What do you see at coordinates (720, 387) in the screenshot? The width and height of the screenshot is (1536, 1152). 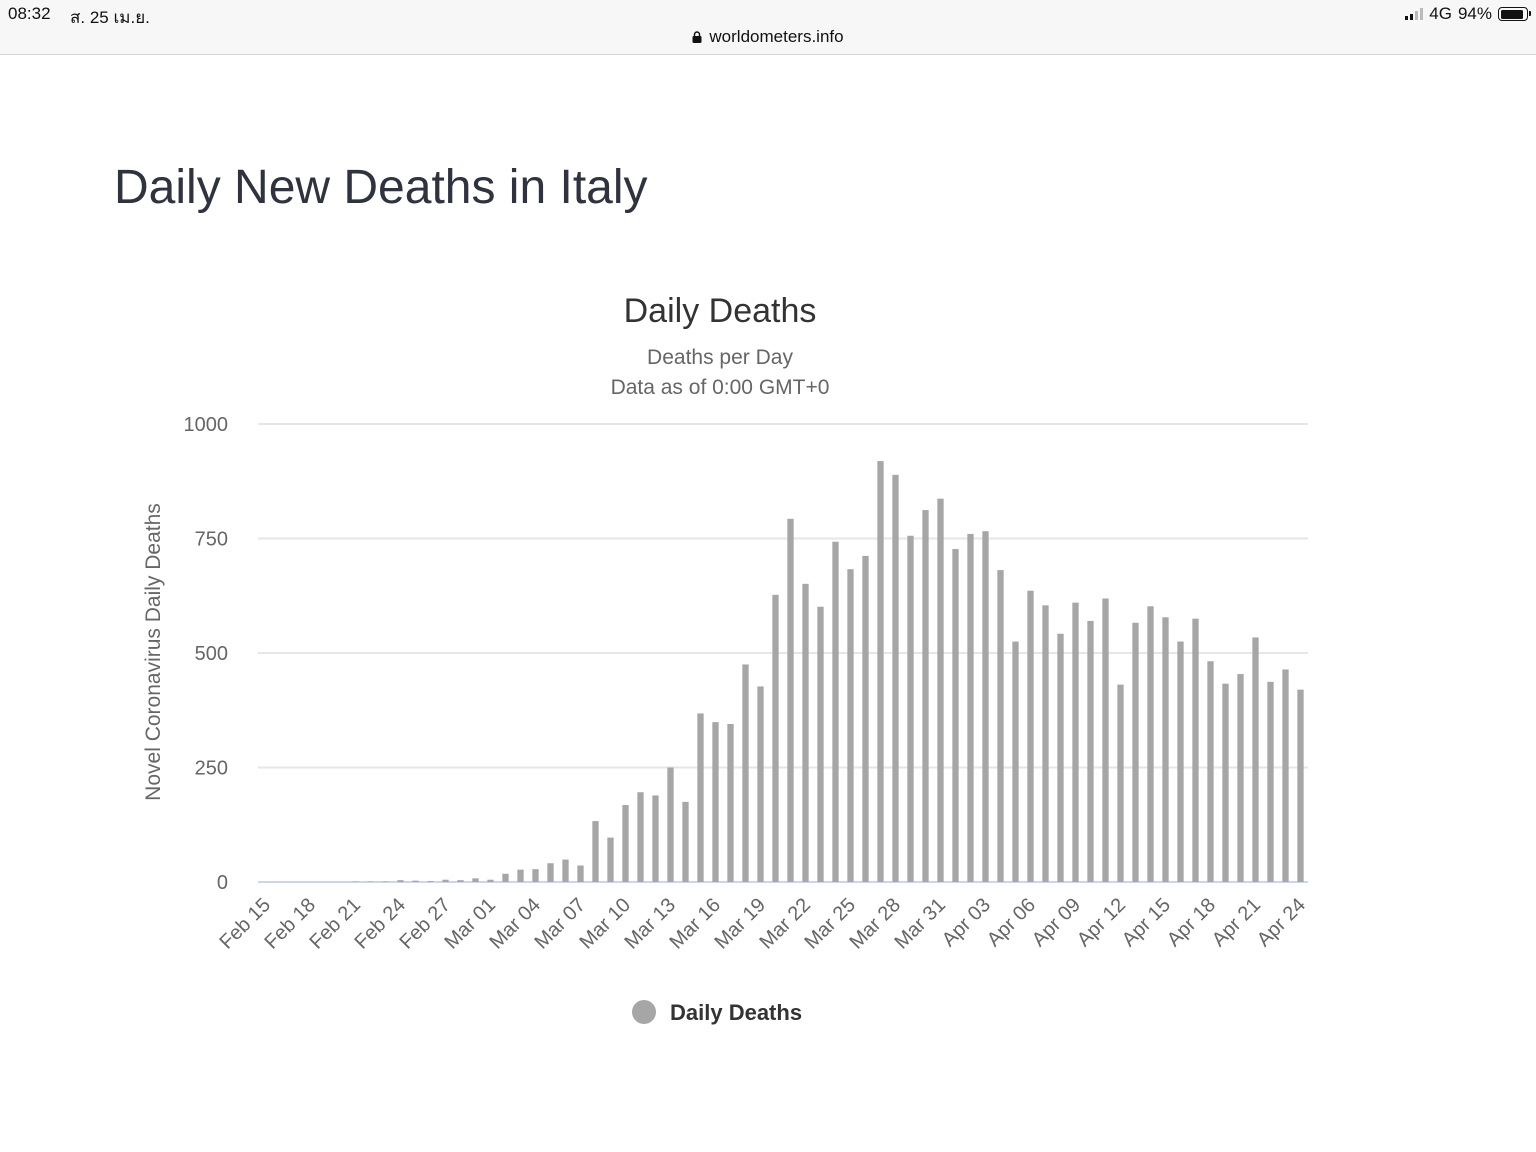 I see `chart-subtitle-date: Data as of 0:00 GMT+0` at bounding box center [720, 387].